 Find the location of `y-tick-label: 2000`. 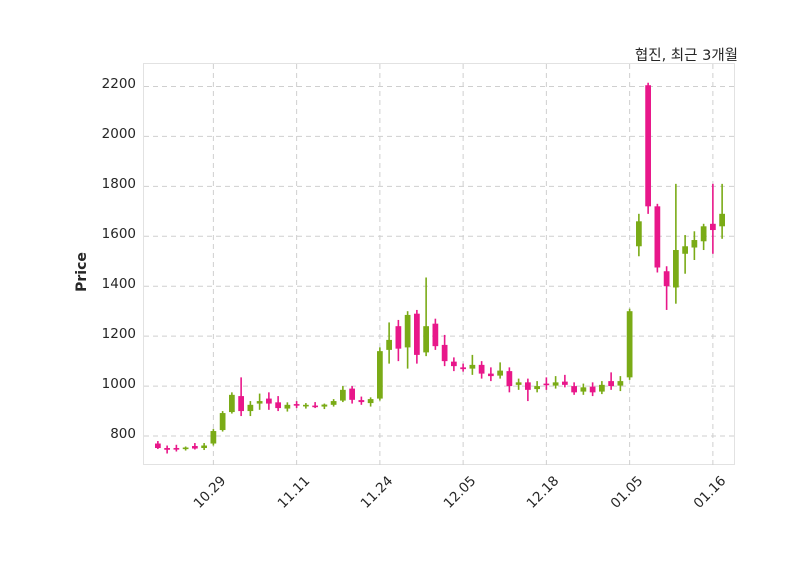

y-tick-label: 2000 is located at coordinates (118, 134).